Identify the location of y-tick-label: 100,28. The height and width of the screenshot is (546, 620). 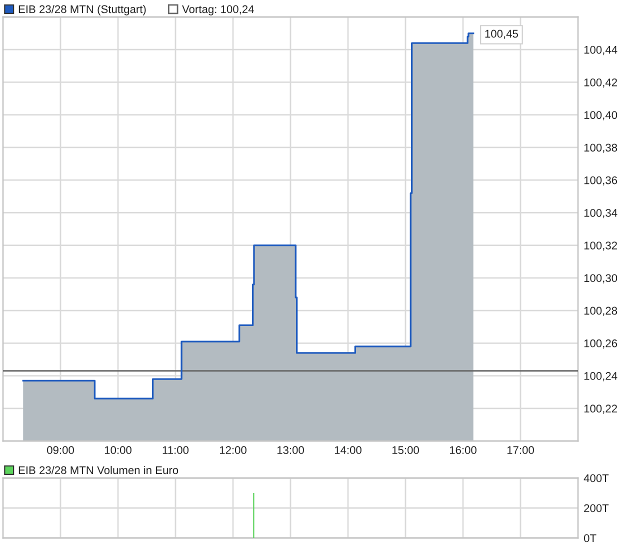
(601, 311).